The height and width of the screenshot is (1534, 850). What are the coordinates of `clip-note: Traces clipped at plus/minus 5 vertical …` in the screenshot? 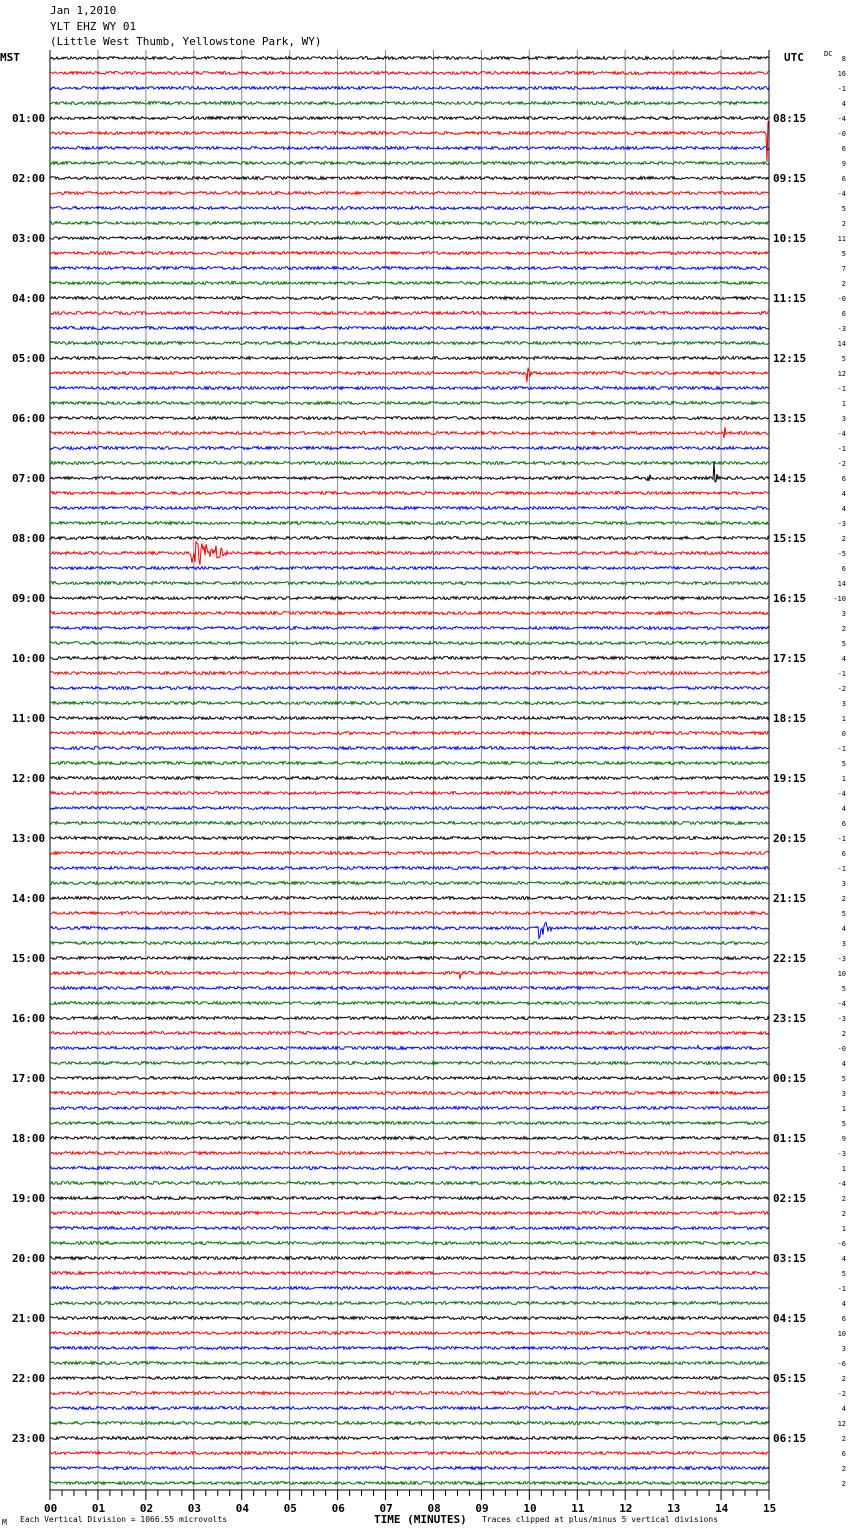 It's located at (600, 1519).